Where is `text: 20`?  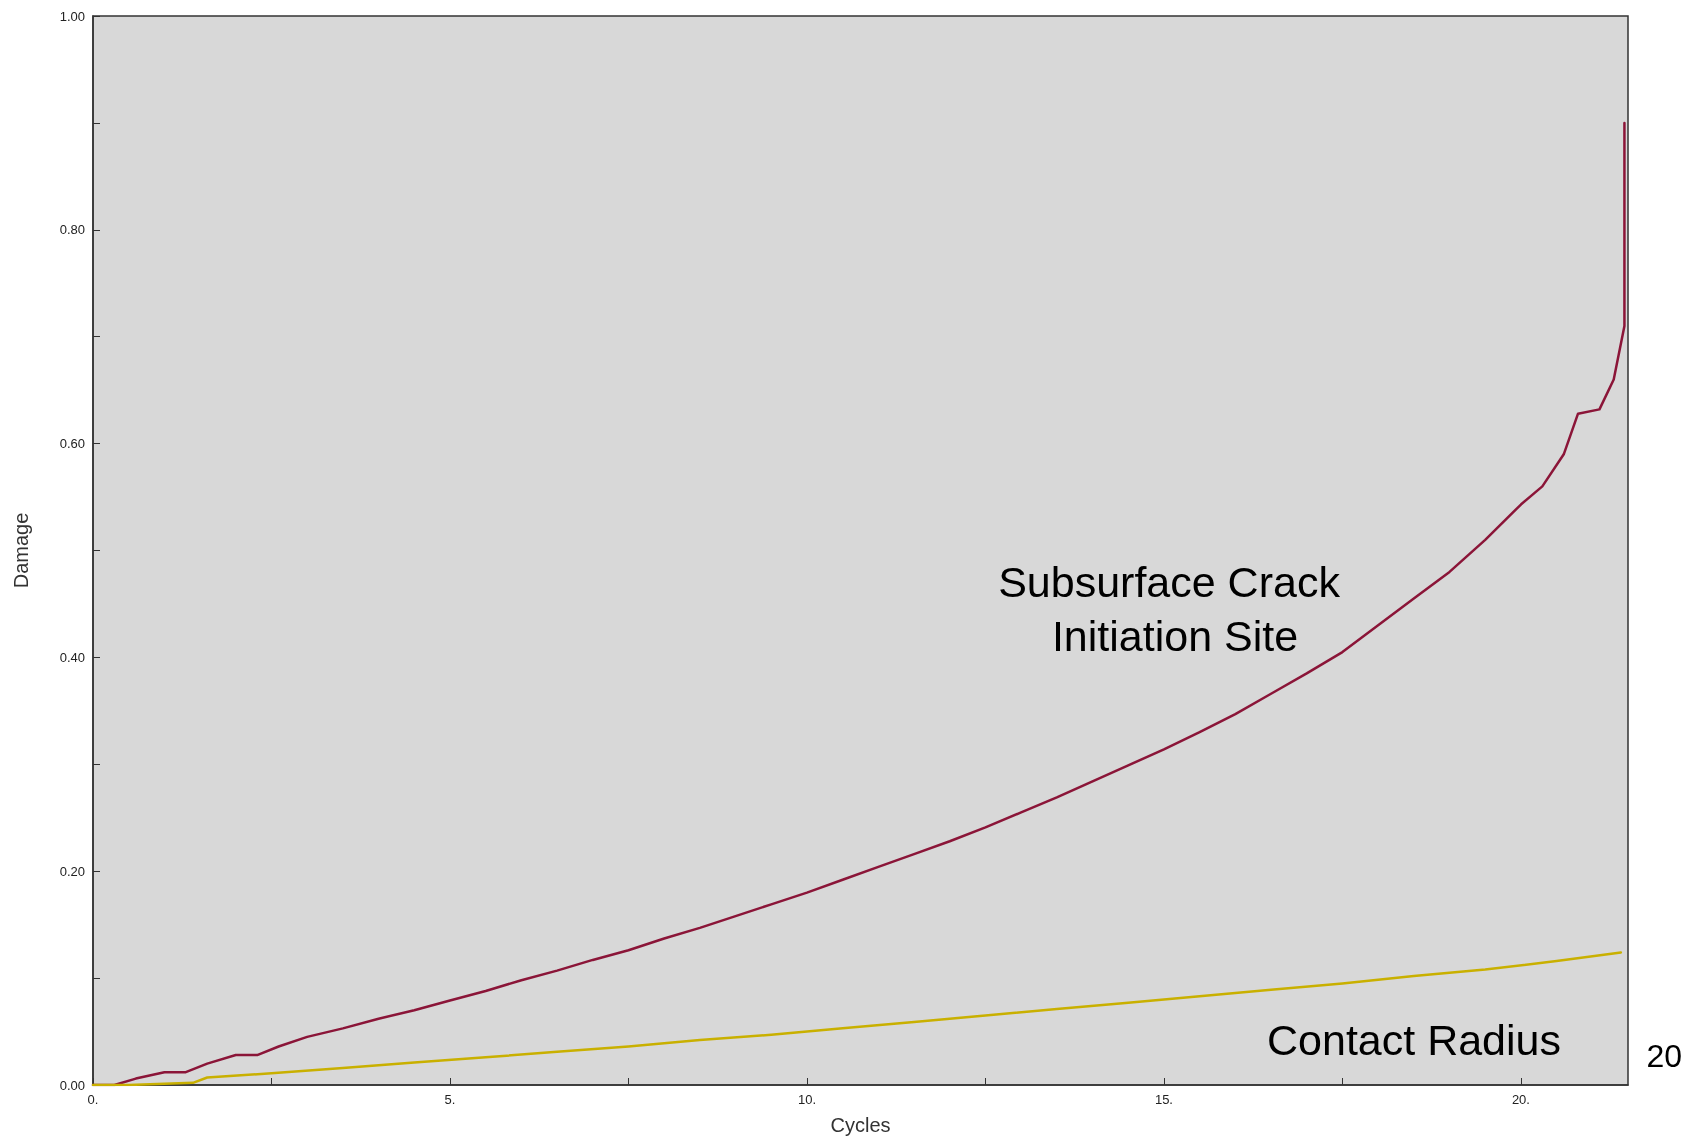 text: 20 is located at coordinates (1664, 1056).